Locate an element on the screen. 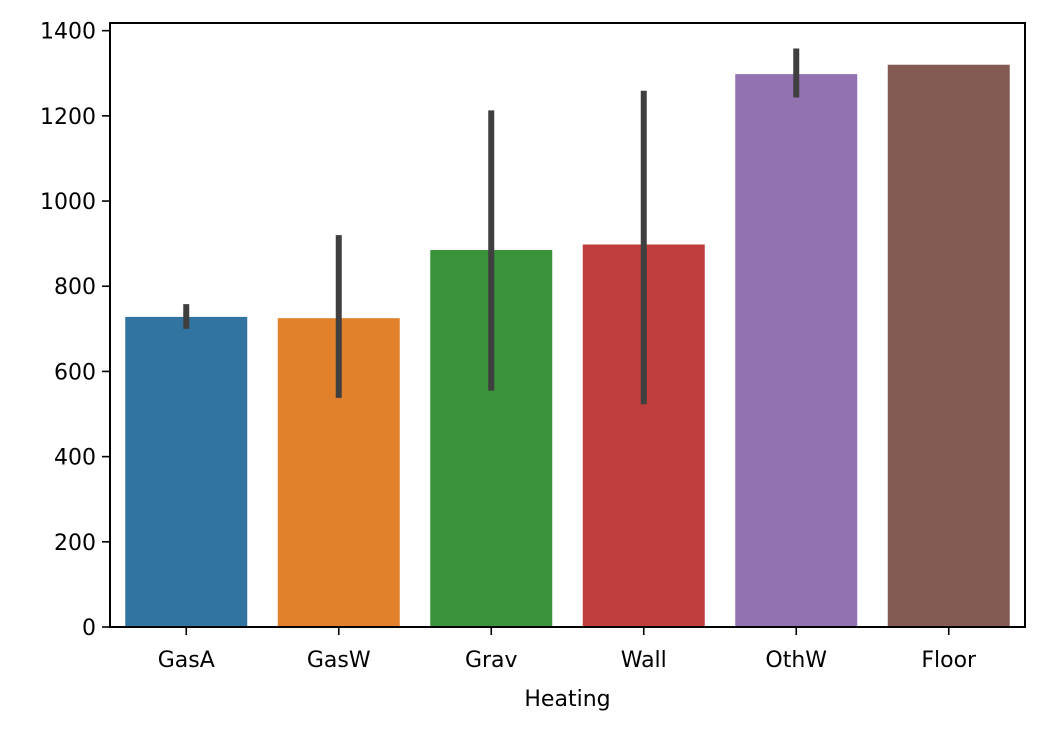 Image resolution: width=1063 pixels, height=734 pixels. y-tick-label: 1200 is located at coordinates (68, 117).